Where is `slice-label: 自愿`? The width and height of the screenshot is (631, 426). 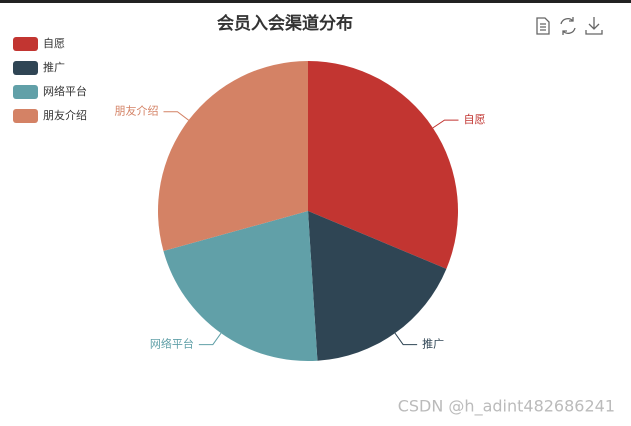
slice-label: 自愿 is located at coordinates (475, 119).